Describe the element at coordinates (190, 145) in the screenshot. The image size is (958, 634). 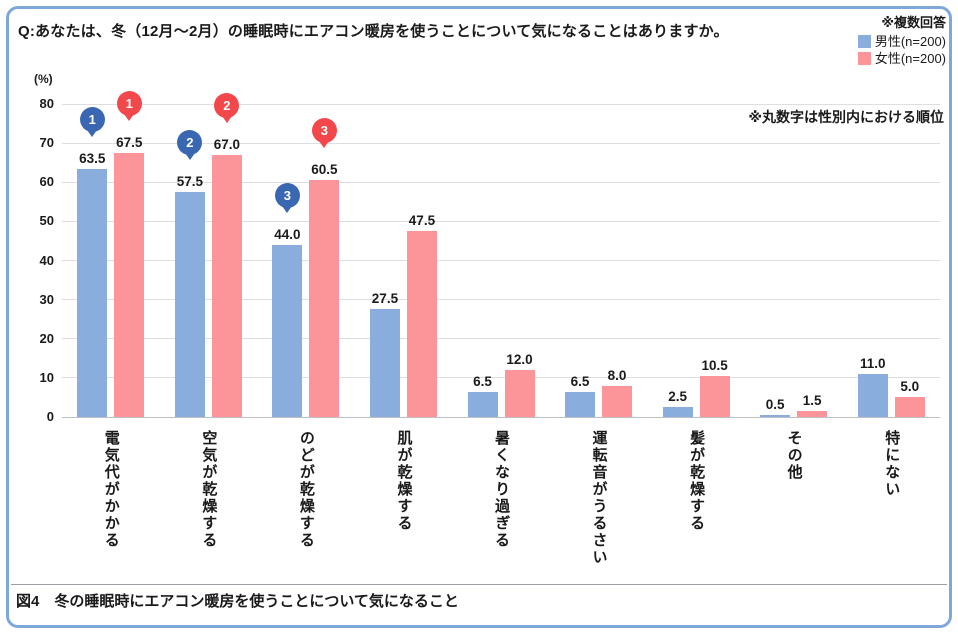
I see `male-rank-badge-2: 2` at that location.